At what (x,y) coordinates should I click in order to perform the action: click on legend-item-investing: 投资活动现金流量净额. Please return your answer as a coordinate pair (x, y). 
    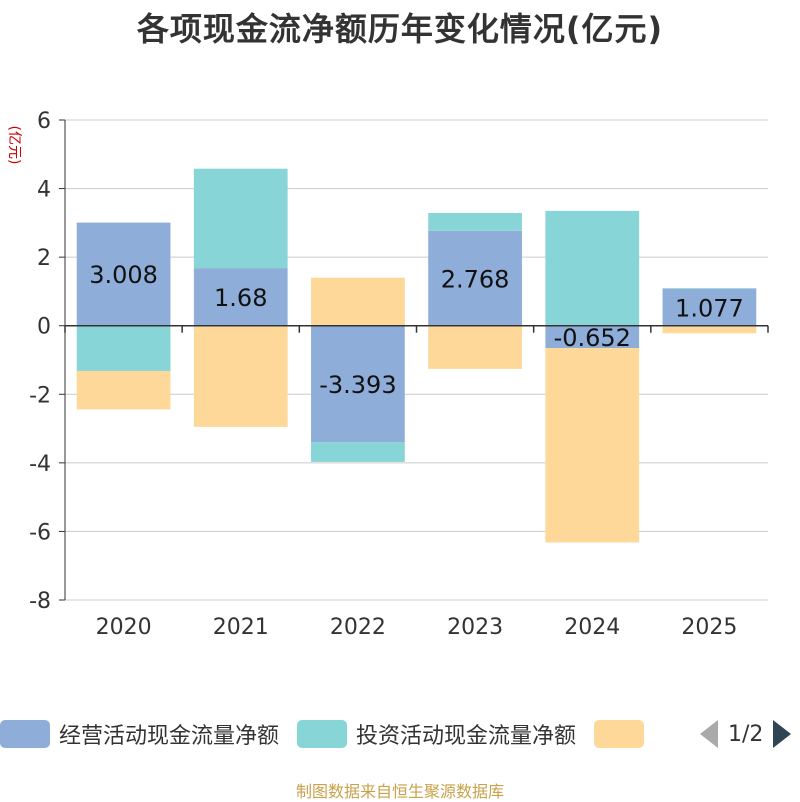
    Looking at the image, I should click on (436, 734).